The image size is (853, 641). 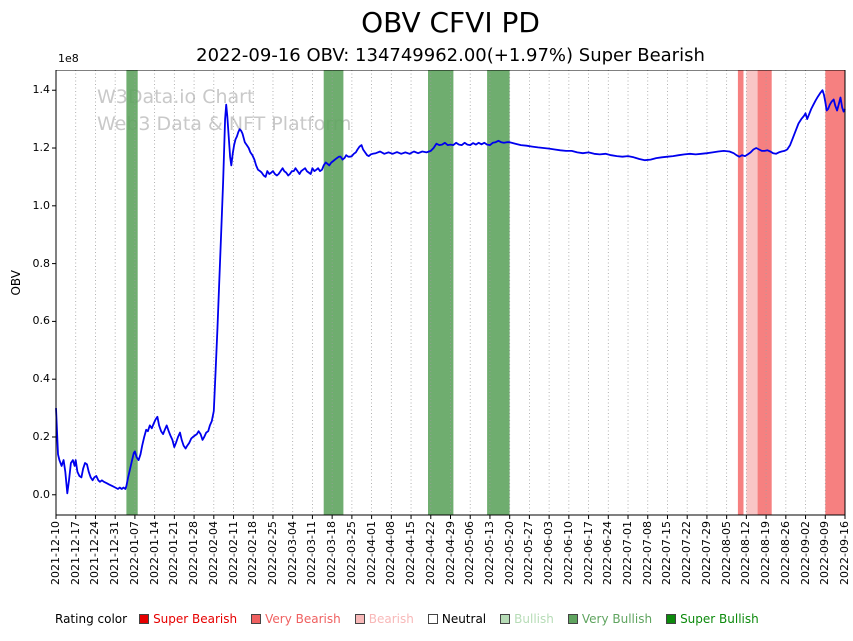 What do you see at coordinates (16, 283) in the screenshot?
I see `y-axis-label: OBV` at bounding box center [16, 283].